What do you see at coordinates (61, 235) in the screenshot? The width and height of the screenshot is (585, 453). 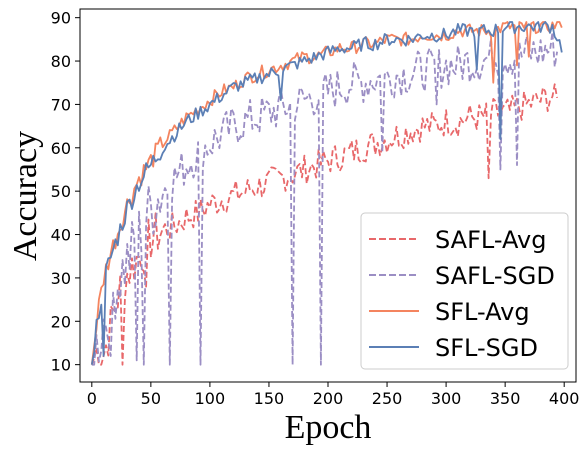 I see `y-tick-label: 40` at bounding box center [61, 235].